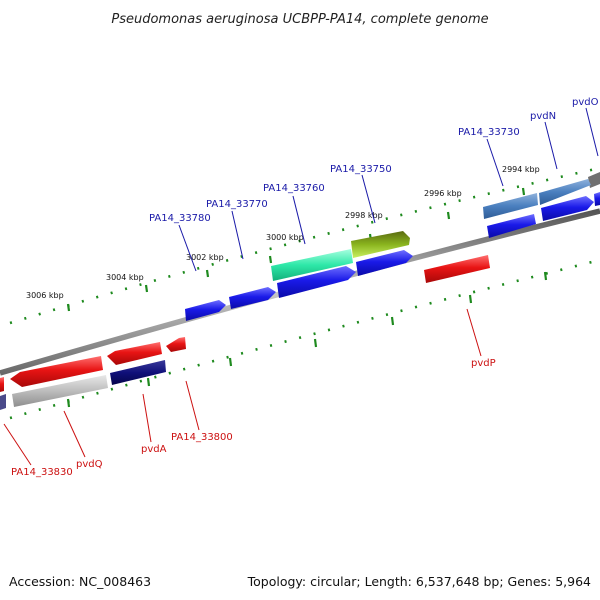 The height and width of the screenshot is (600, 600). Describe the element at coordinates (42, 472) in the screenshot. I see `gene-label-pa14-33830: PA14_33830` at that location.